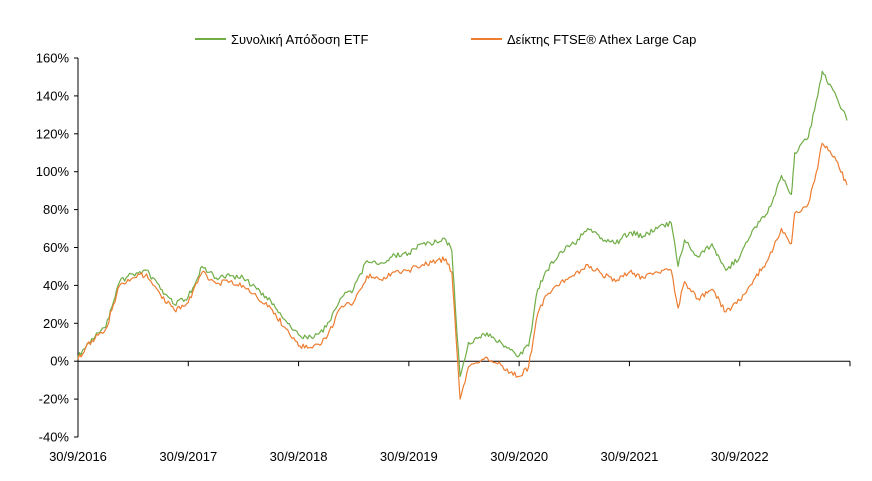 The image size is (872, 481). What do you see at coordinates (78, 456) in the screenshot?
I see `x-tick-label: 30/9/2016` at bounding box center [78, 456].